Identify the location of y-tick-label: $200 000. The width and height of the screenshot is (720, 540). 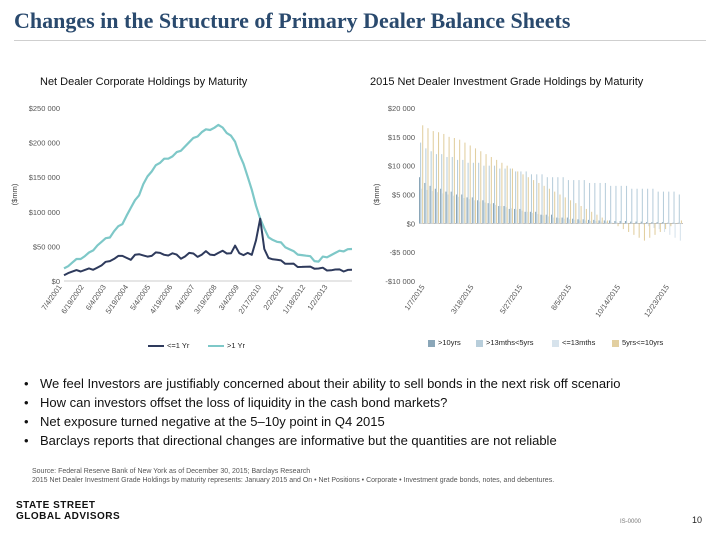
(44, 143).